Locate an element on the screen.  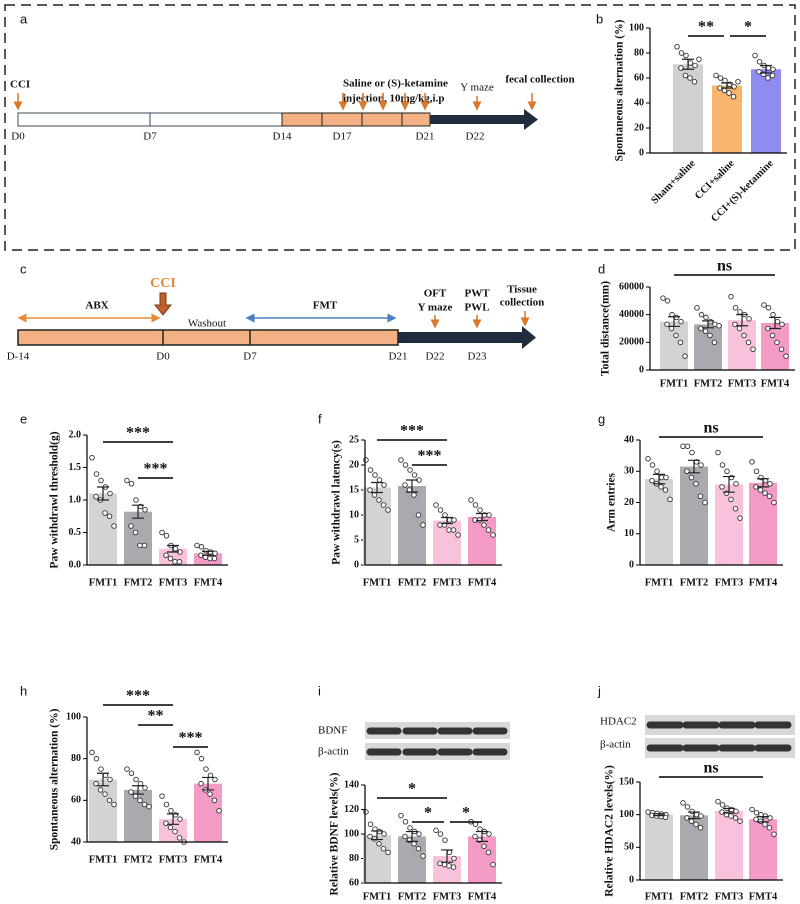
y-tick-label: 40 is located at coordinates (76, 841).